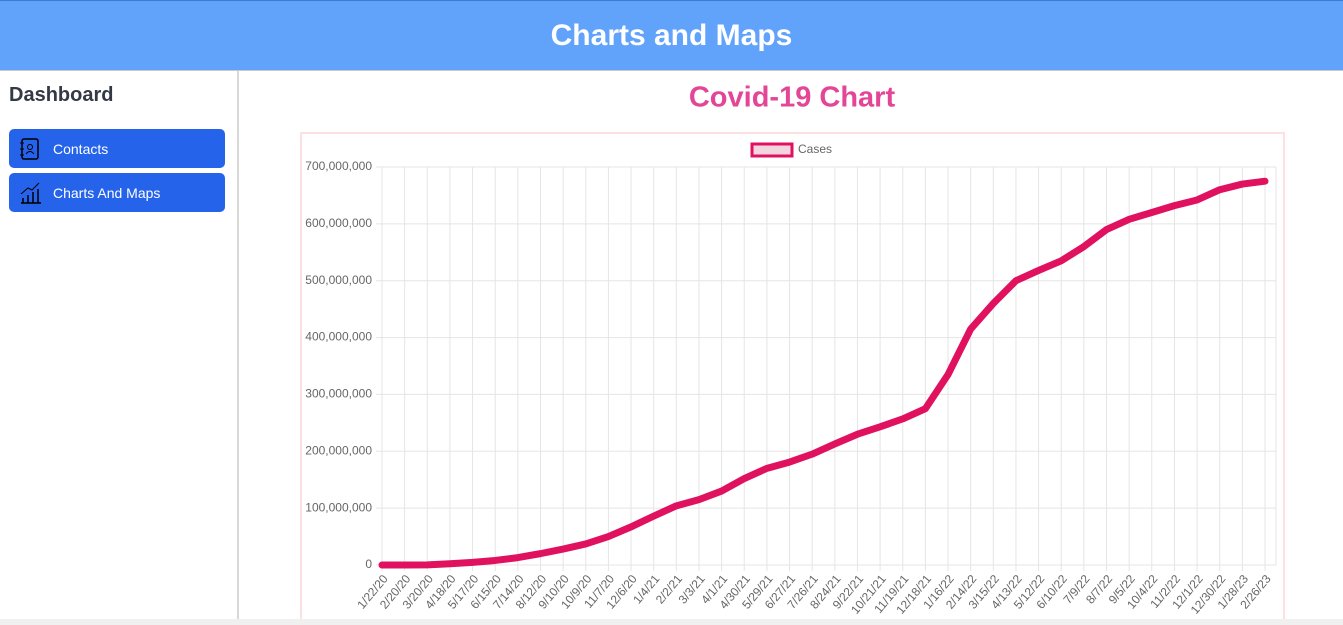 The image size is (1343, 625). What do you see at coordinates (30, 193) in the screenshot?
I see `charts-icon` at bounding box center [30, 193].